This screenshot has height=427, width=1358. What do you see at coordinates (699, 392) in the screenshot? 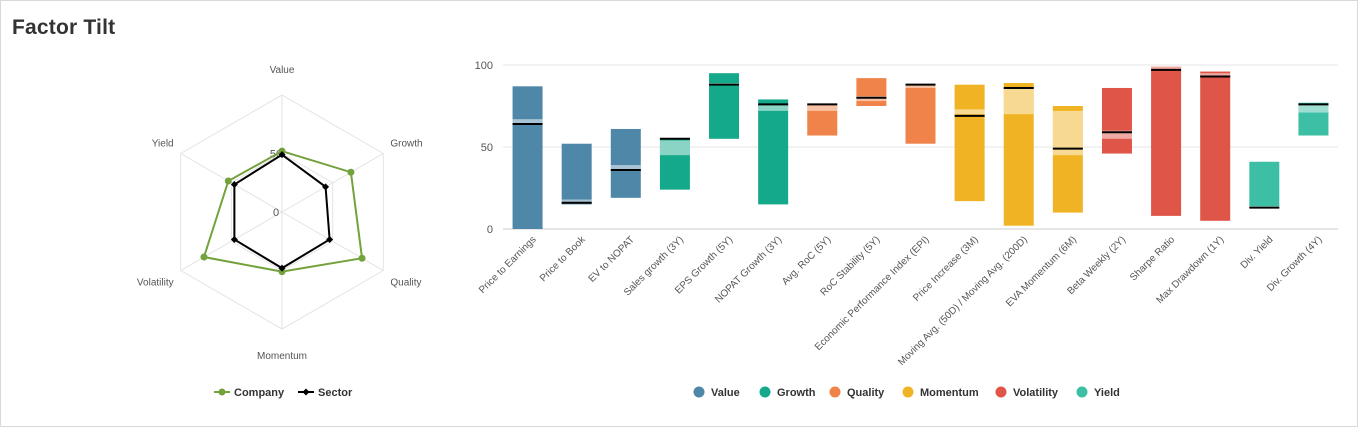
I see `legend-swatch-value` at bounding box center [699, 392].